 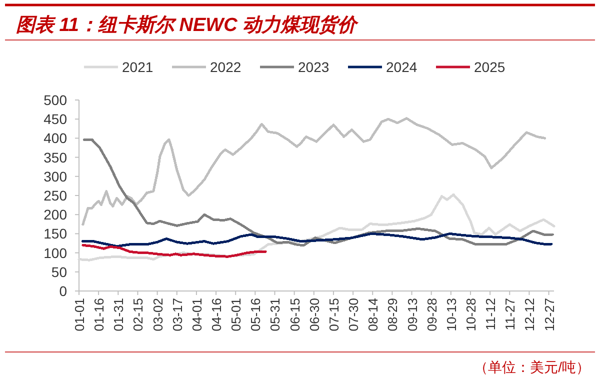 I want to click on y-tick-label: 0, so click(x=63, y=291).